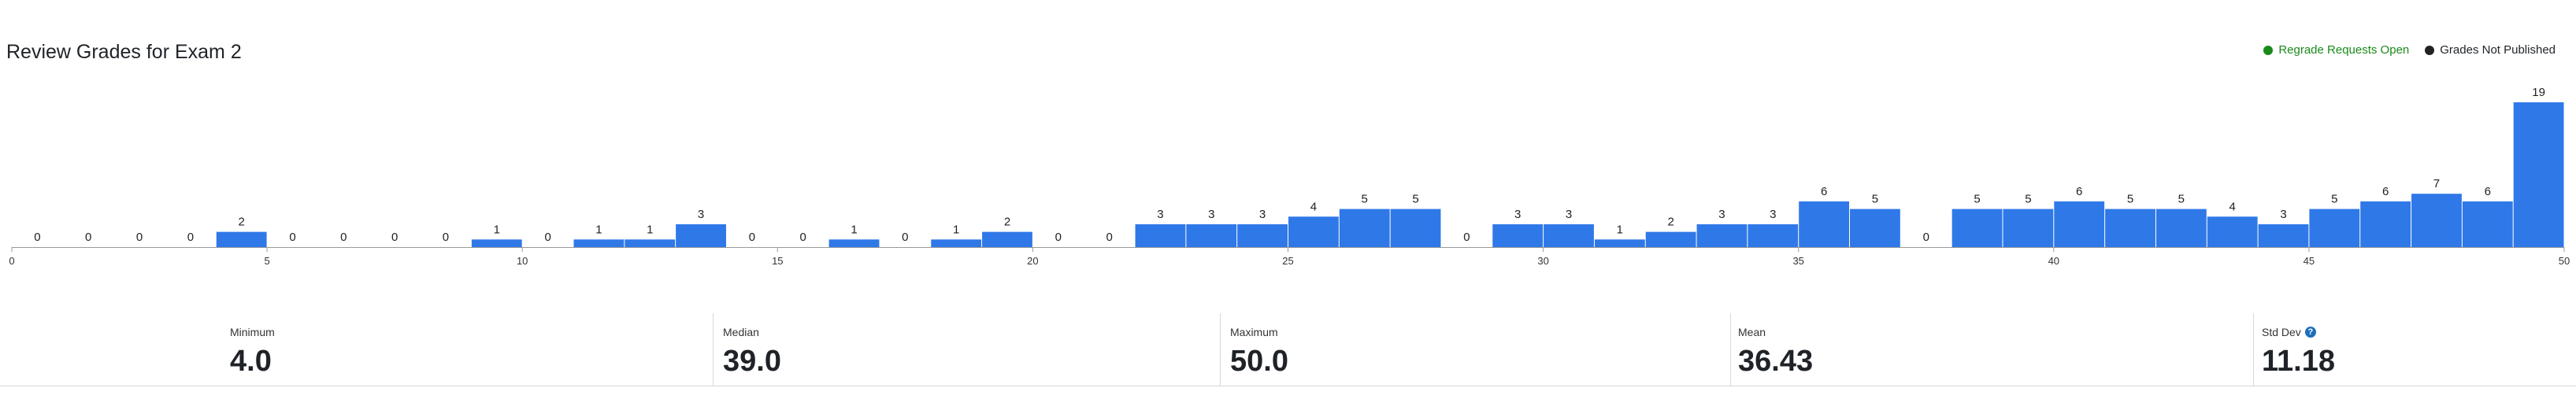 This screenshot has height=399, width=2576. What do you see at coordinates (777, 261) in the screenshot?
I see `x-tick-label: 15` at bounding box center [777, 261].